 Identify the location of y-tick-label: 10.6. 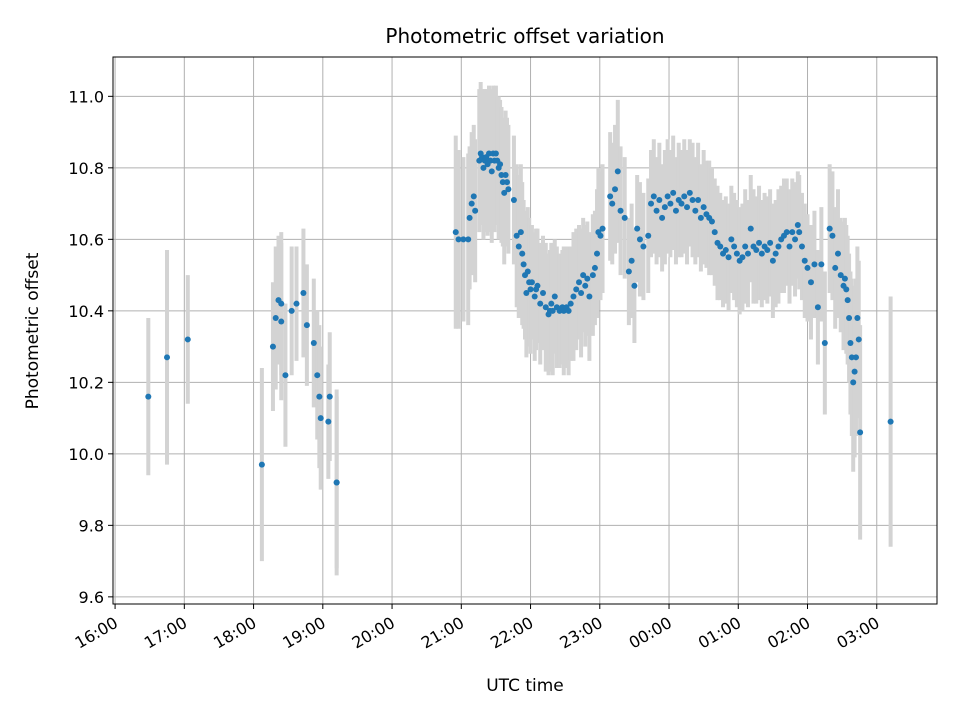
(86, 239).